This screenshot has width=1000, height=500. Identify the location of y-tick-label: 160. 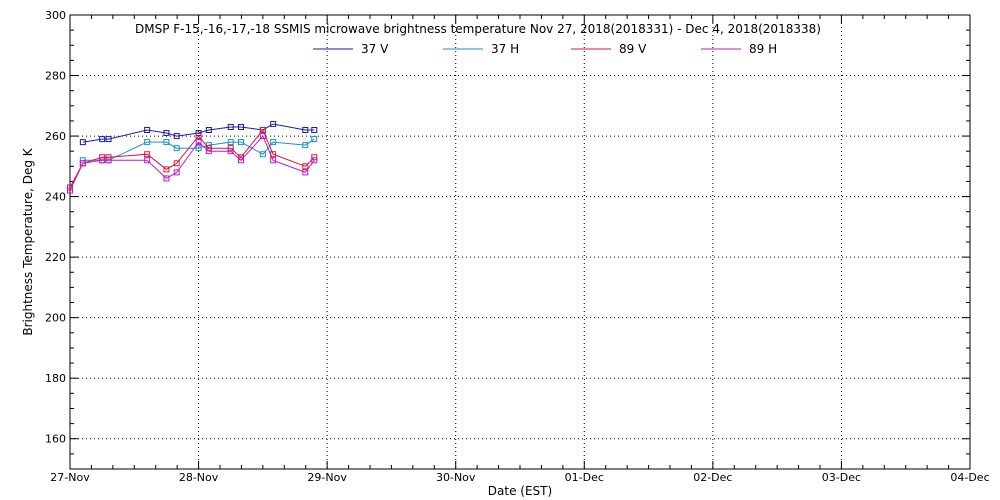
(55, 439).